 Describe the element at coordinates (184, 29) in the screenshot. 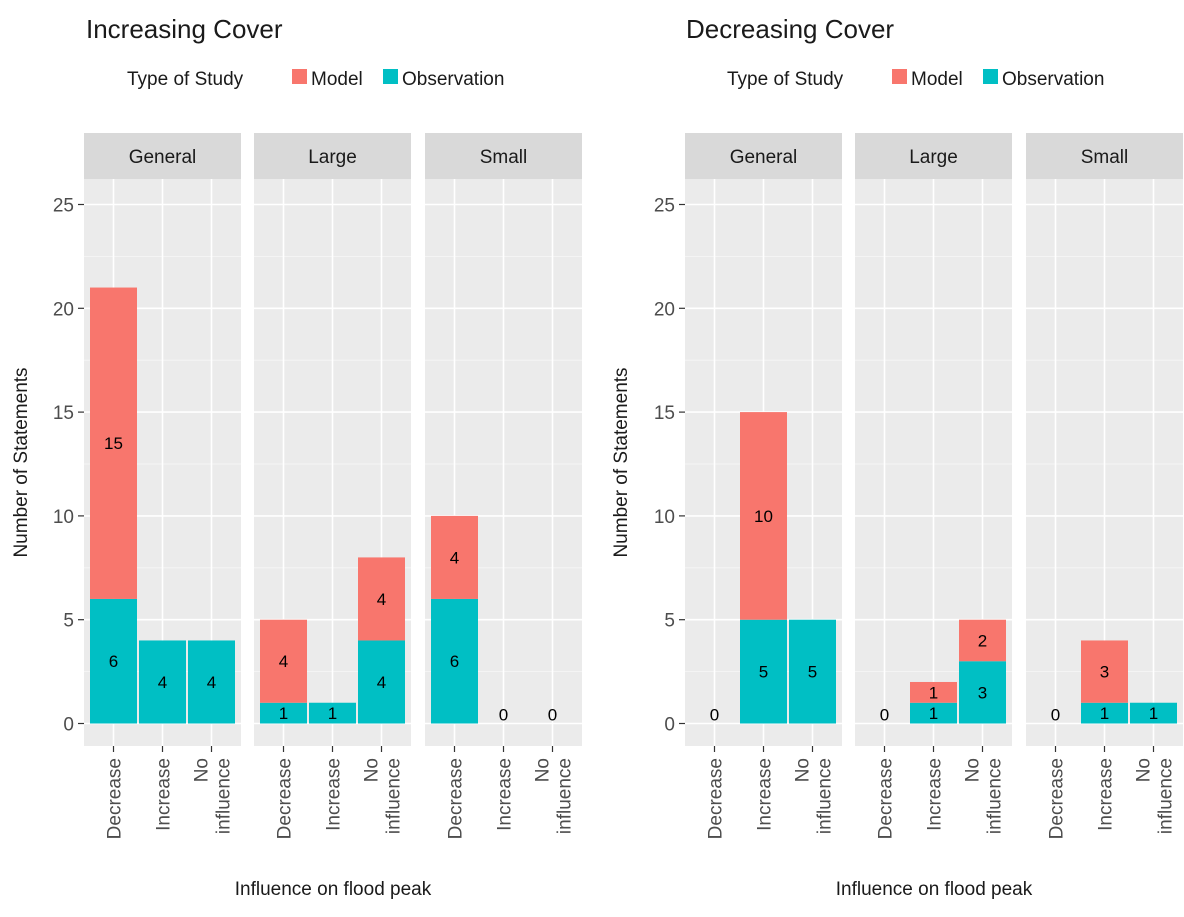

I see `chart-title: Increasing Cover` at that location.